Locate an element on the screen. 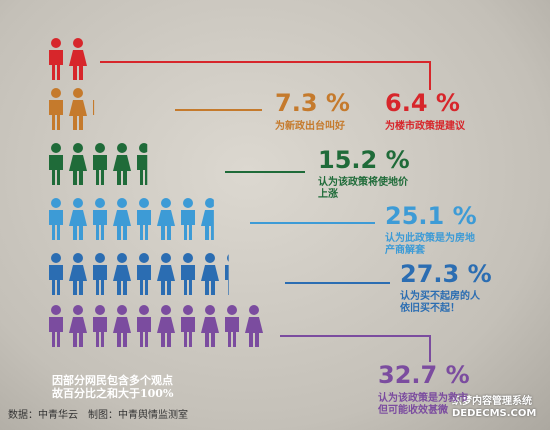 The width and height of the screenshot is (550, 430). category-label: 认为买不起房的人 依旧买不起！ is located at coordinates (440, 302).